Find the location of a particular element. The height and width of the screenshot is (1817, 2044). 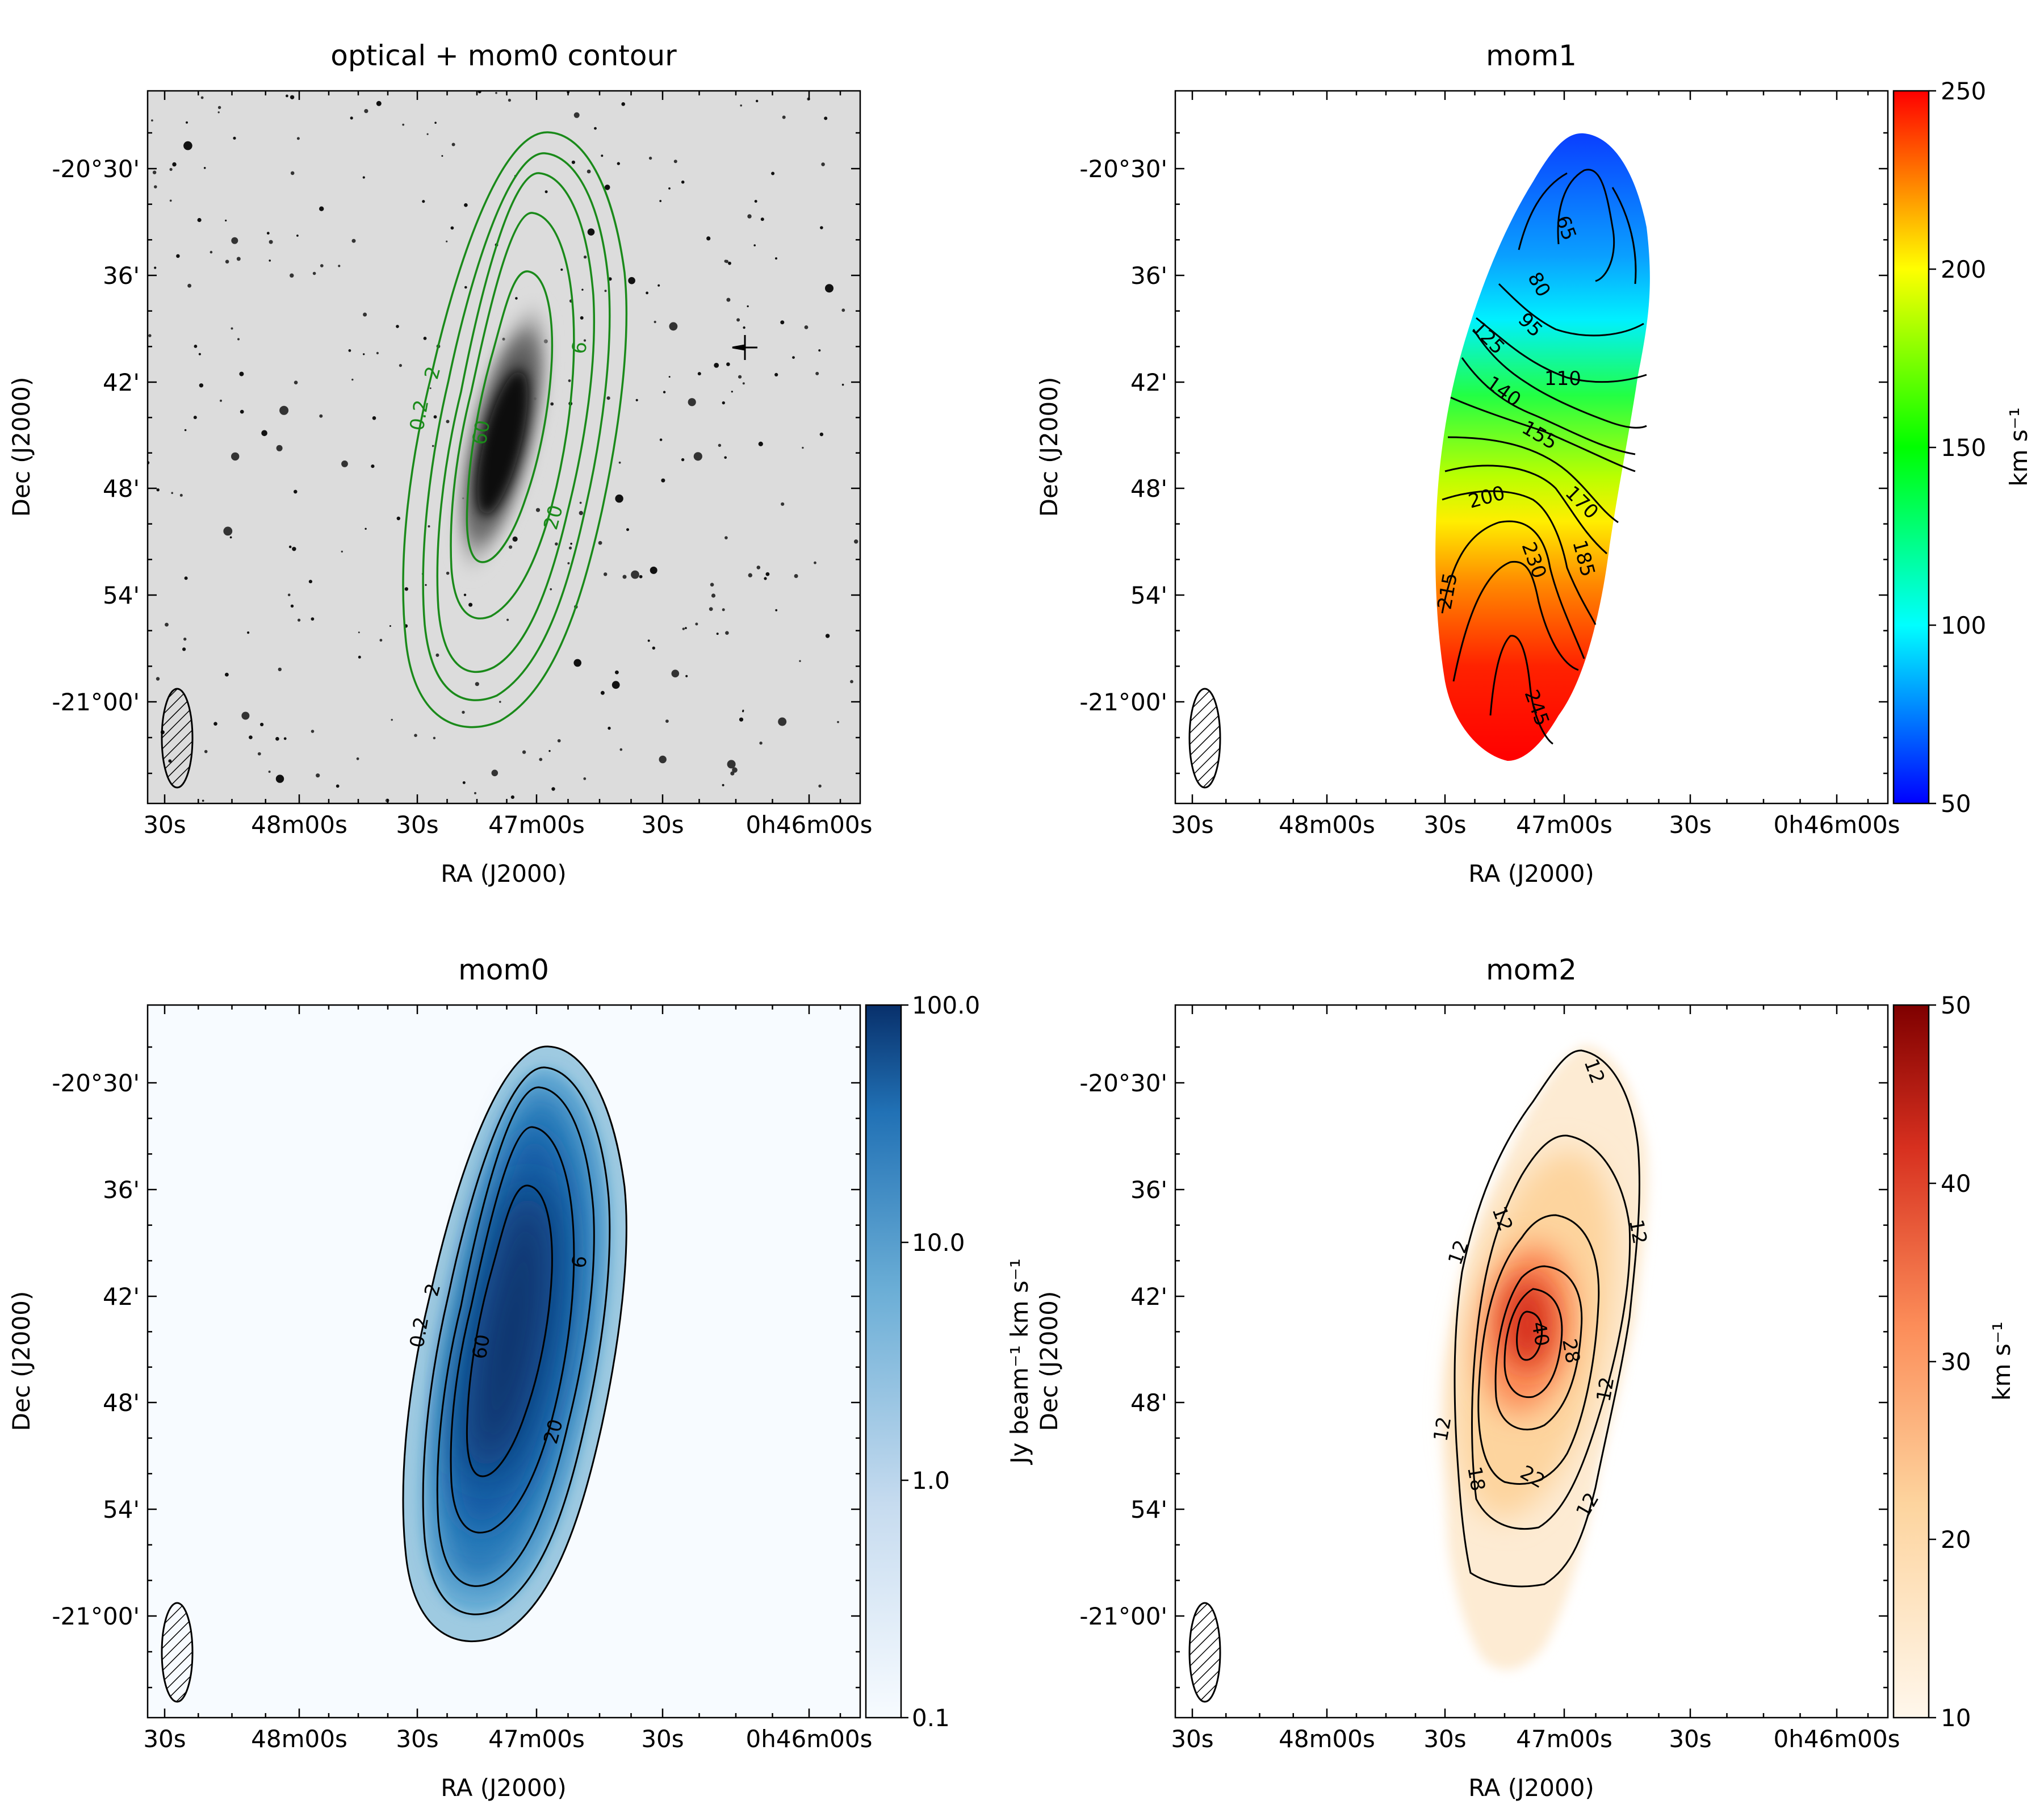

mom1-velocity-field is located at coordinates (1542, 447).